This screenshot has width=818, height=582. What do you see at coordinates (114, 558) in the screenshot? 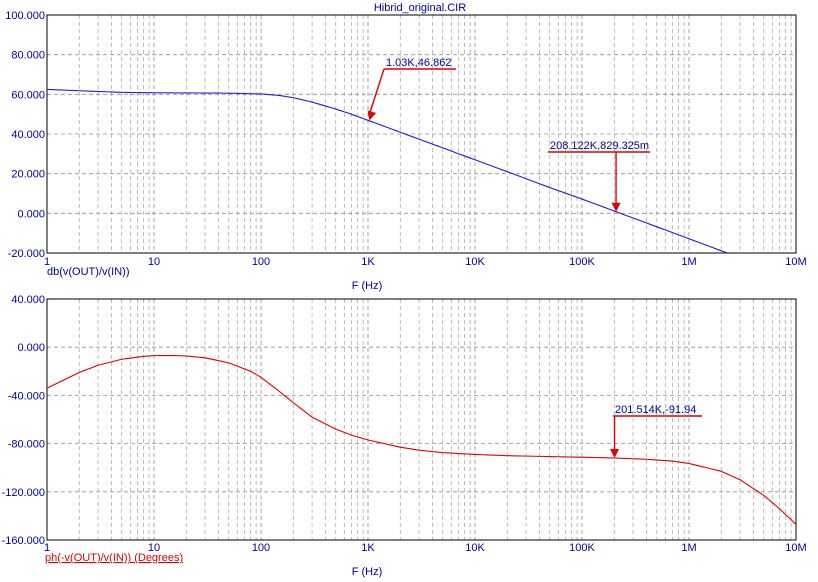
I see `trace-label: ph(-v(OUT)/v(IN)) (Degrees)` at bounding box center [114, 558].